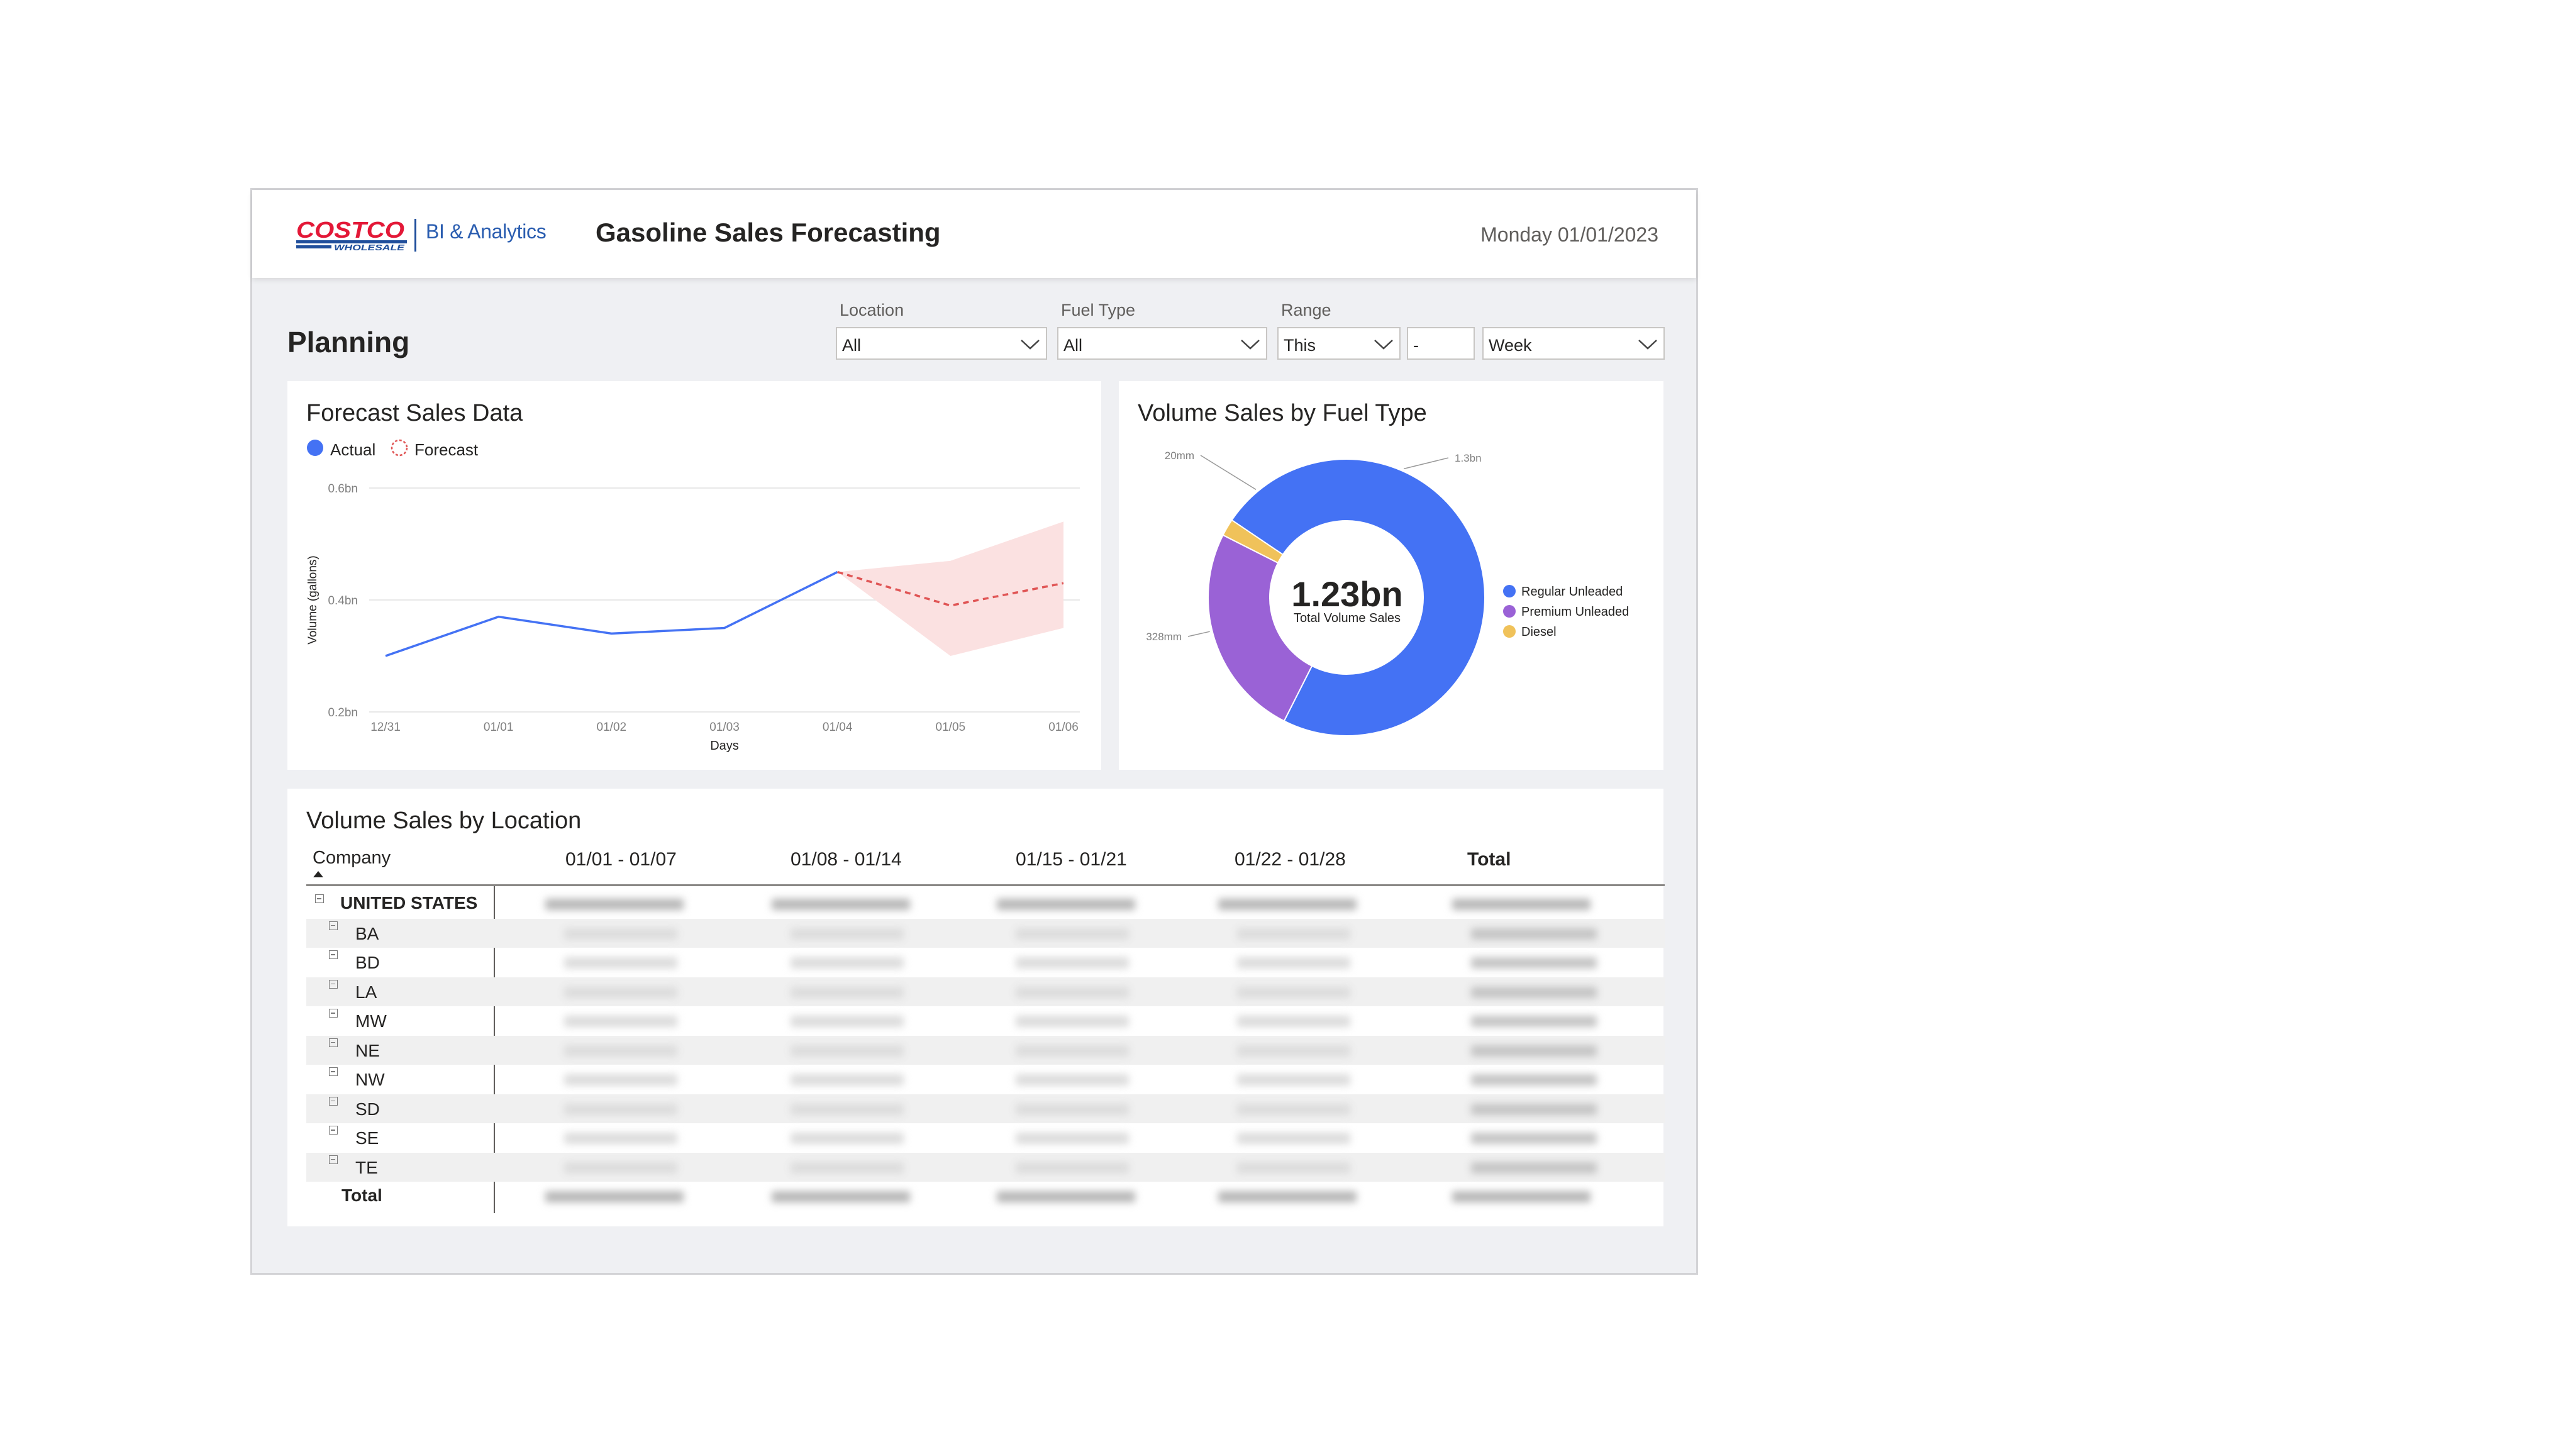 Image resolution: width=2576 pixels, height=1449 pixels. I want to click on x-tick-label: 01/01, so click(499, 727).